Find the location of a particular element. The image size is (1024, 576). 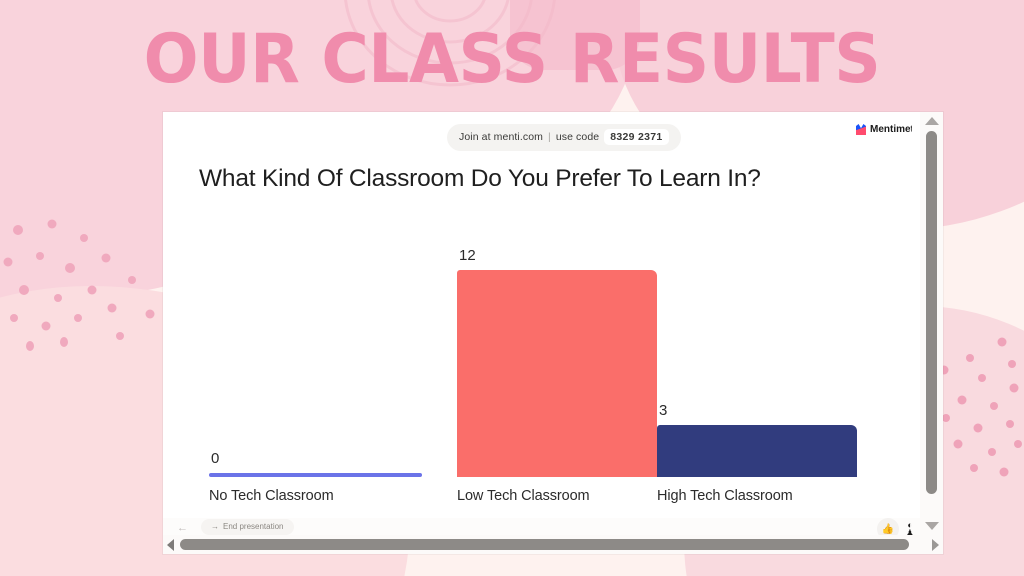

triangle-up-icon is located at coordinates (931, 121).